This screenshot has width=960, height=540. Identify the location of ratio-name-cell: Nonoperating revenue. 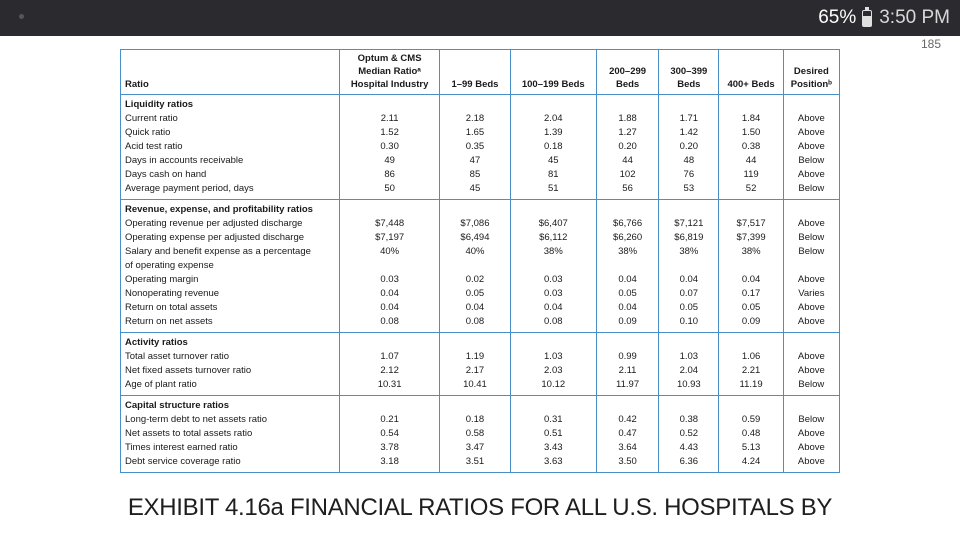
(172, 293).